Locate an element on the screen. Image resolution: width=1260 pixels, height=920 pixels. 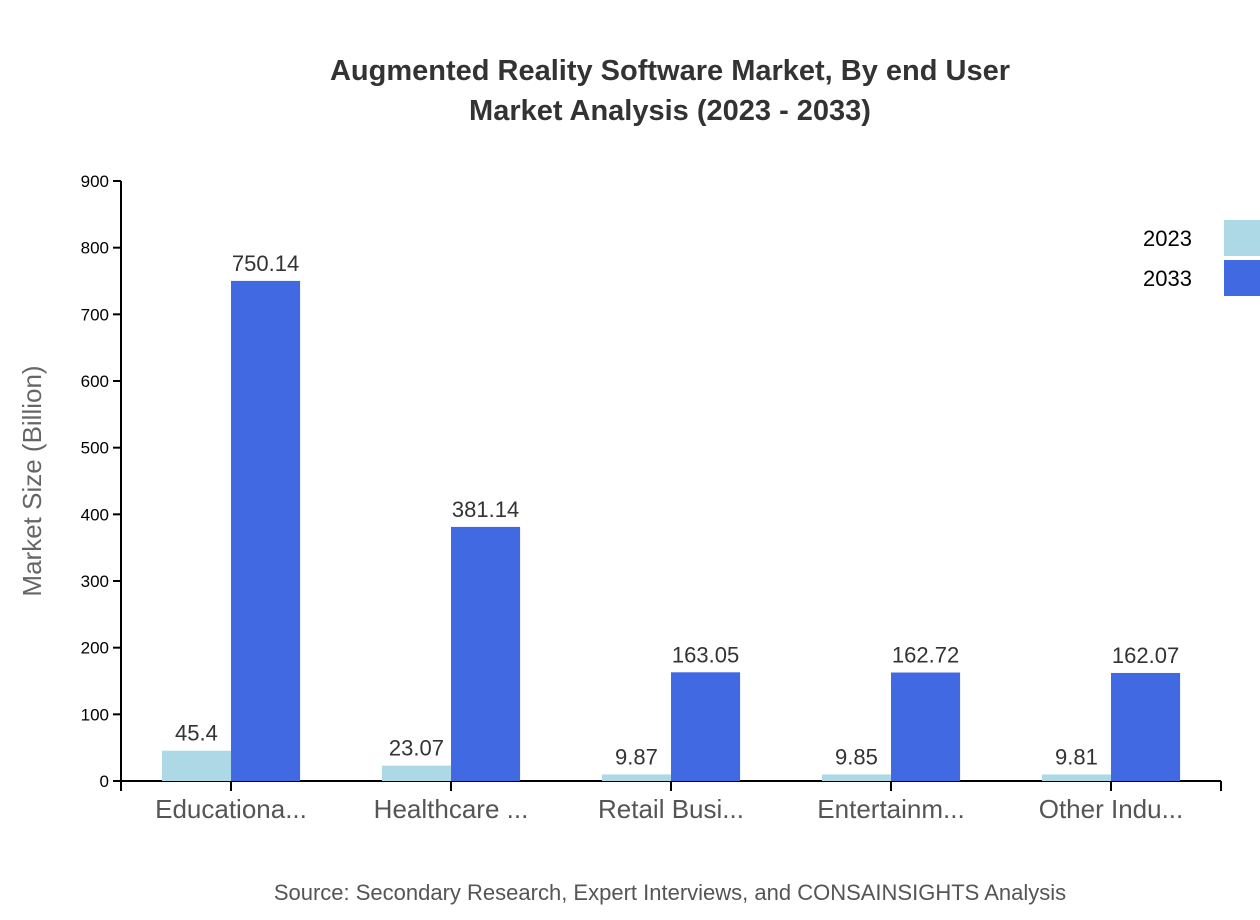
data-label: 9.81 is located at coordinates (1076, 756).